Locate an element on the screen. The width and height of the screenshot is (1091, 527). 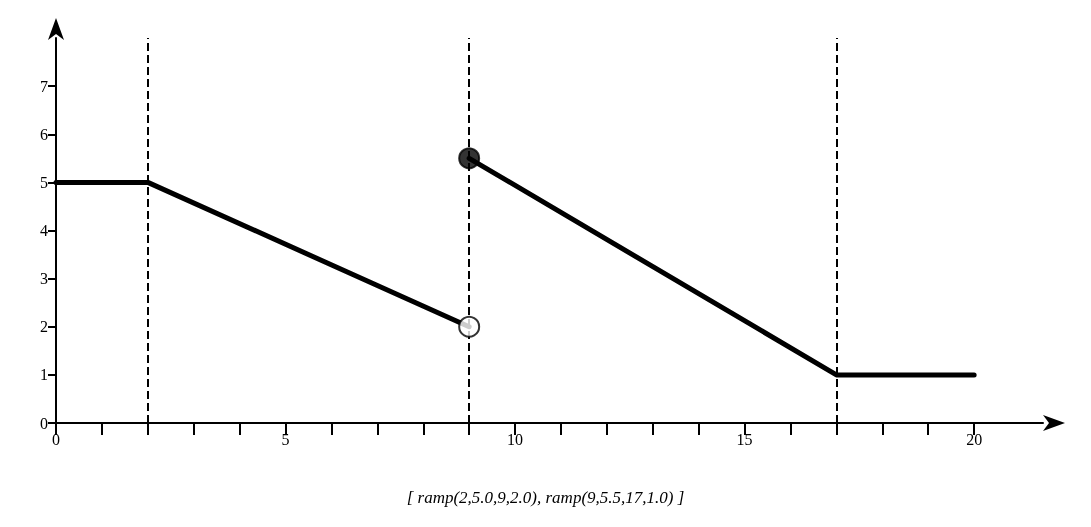
y-tick-label: 6 is located at coordinates (44, 134).